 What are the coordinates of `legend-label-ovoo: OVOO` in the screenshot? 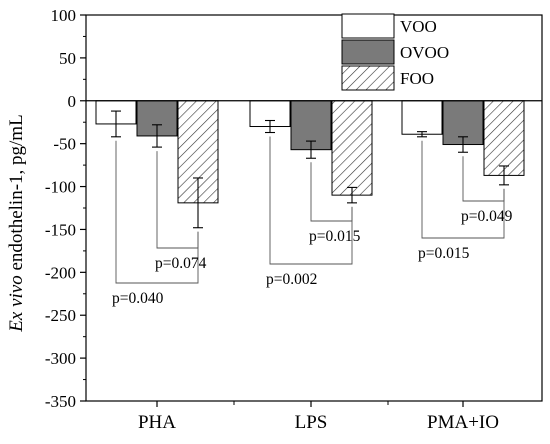 It's located at (424, 52).